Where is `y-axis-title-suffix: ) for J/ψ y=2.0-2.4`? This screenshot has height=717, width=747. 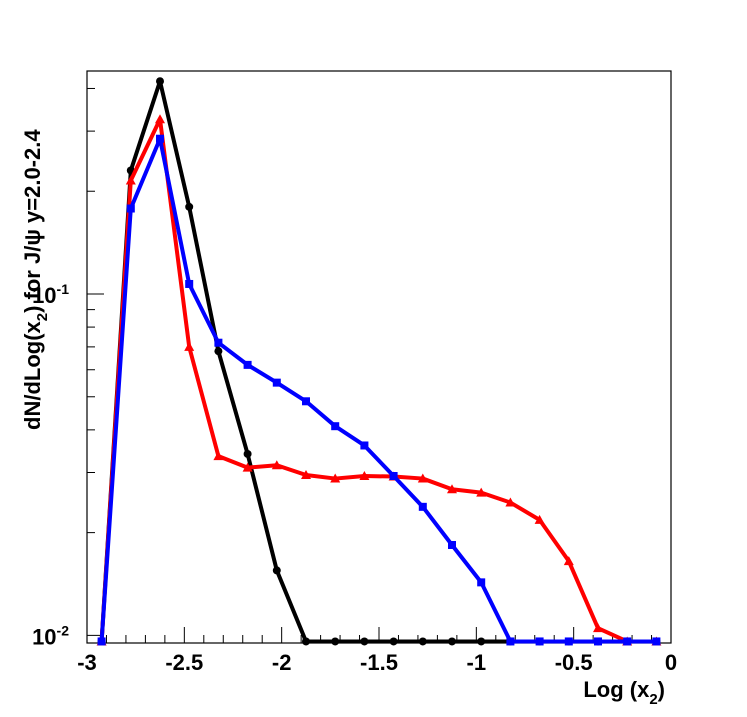
y-axis-title-suffix: ) for J/ψ y=2.0-2.4 is located at coordinates (32, 221).